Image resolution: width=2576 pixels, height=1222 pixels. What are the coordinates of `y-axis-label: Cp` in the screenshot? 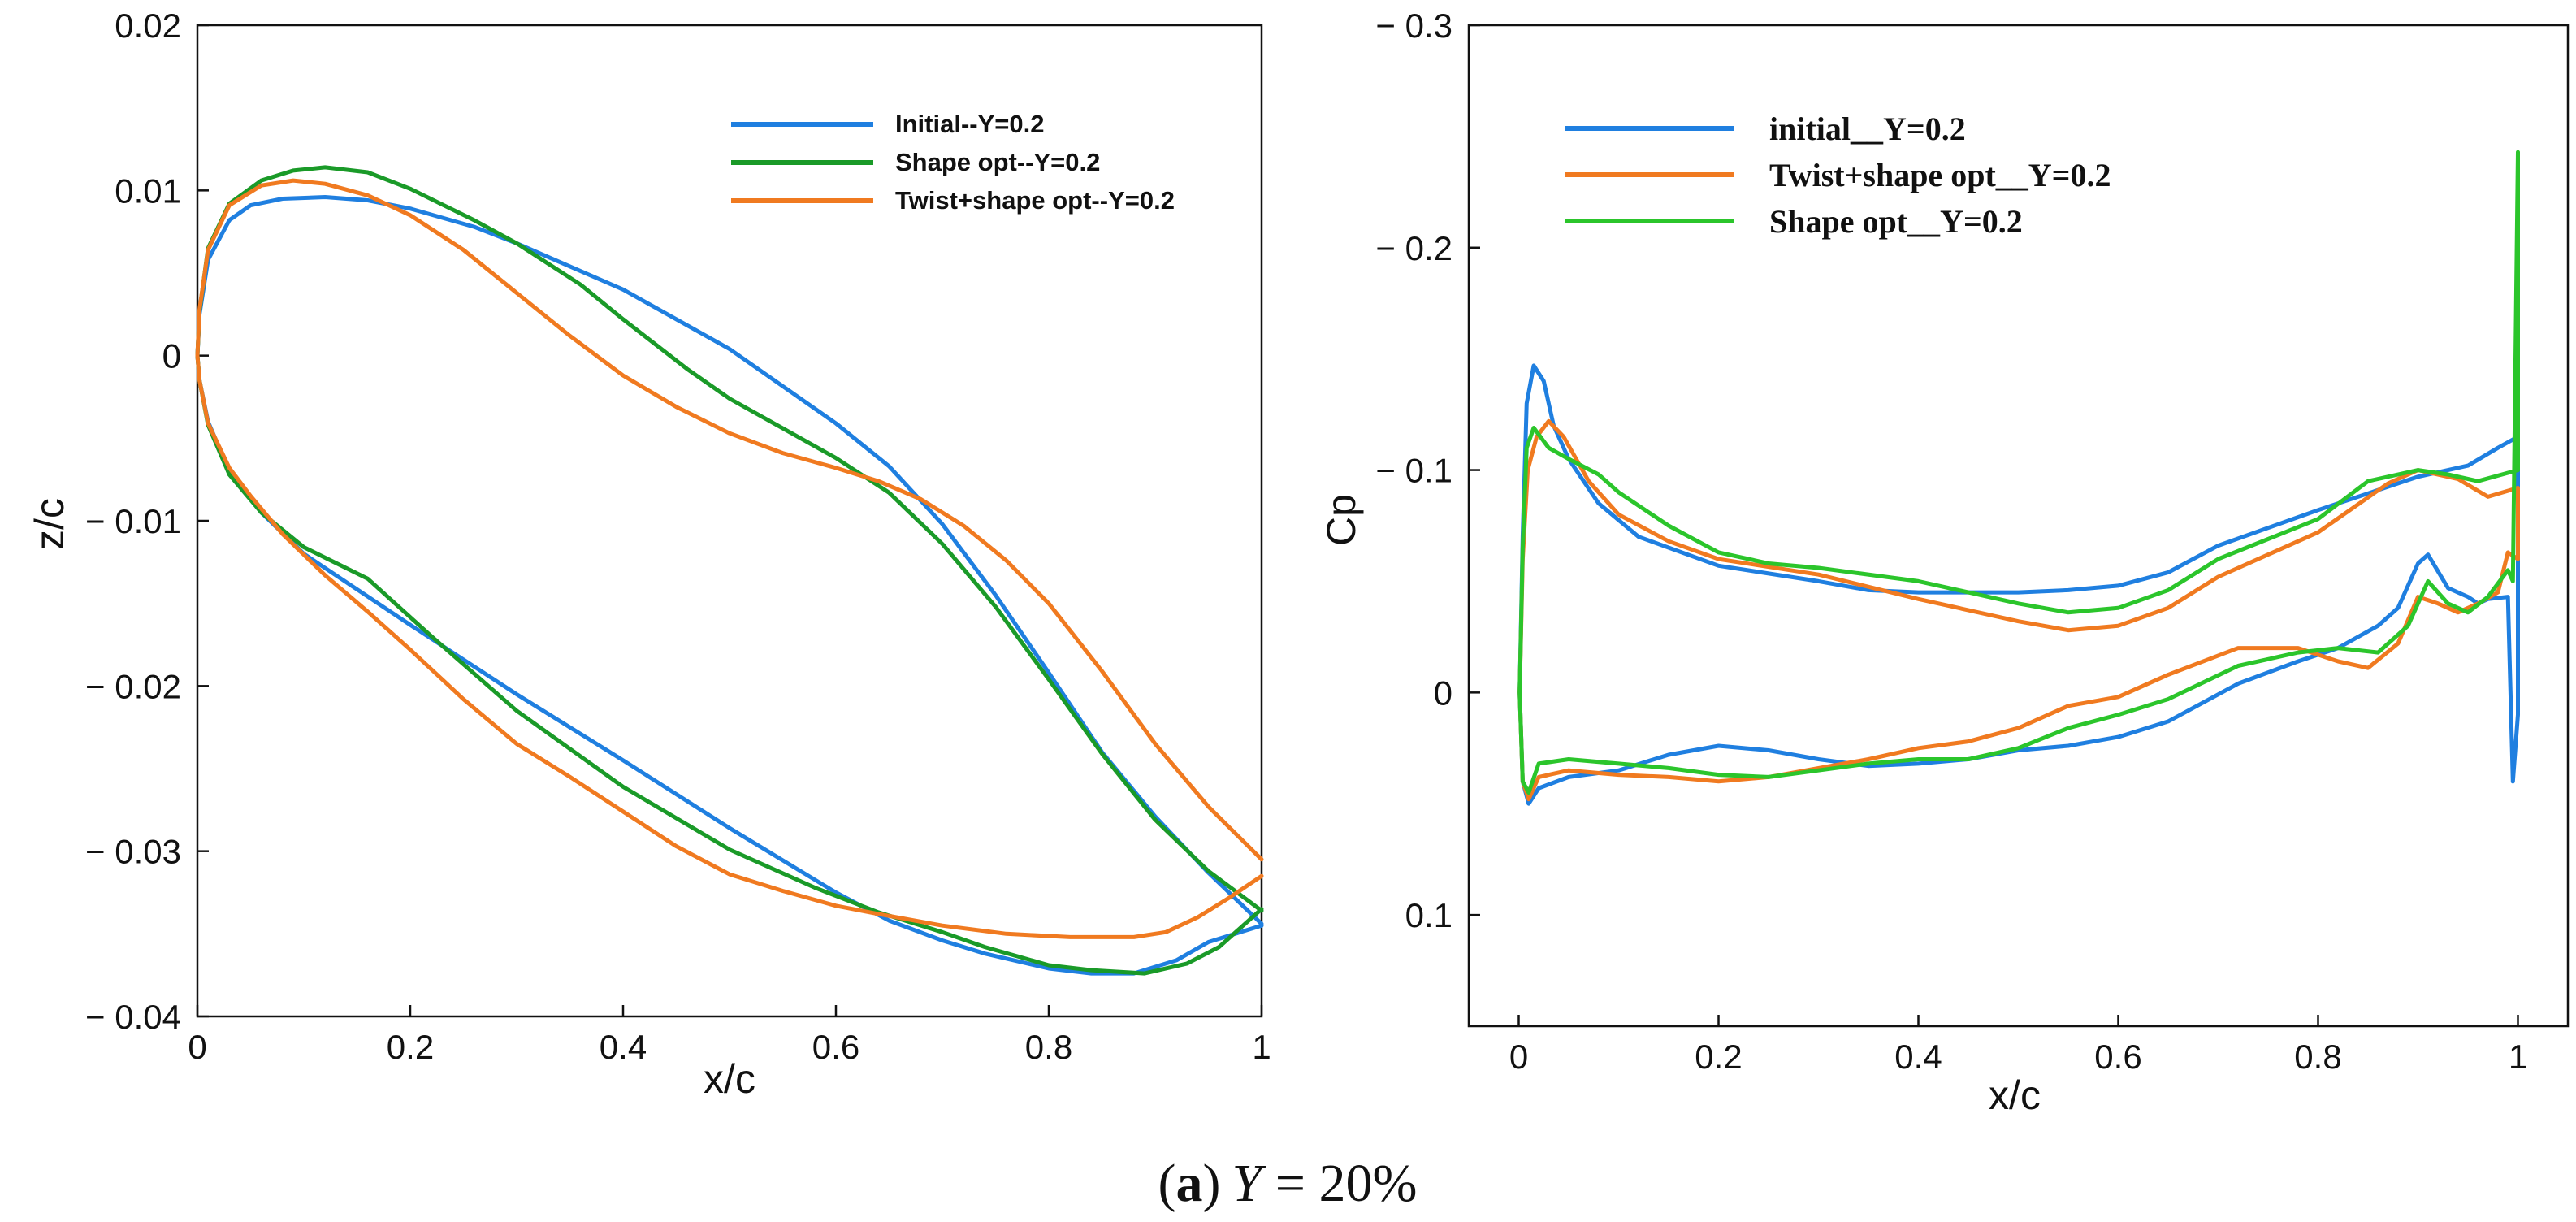 It's located at (1341, 520).